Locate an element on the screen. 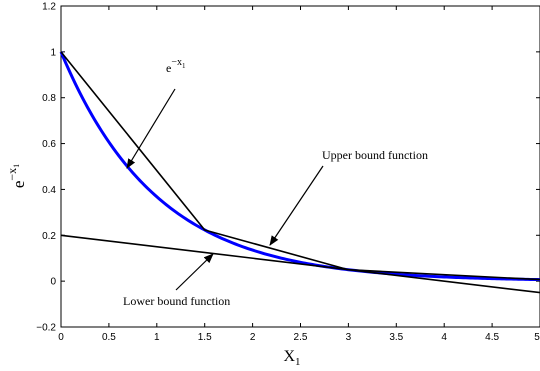  exp-annotation-base: e is located at coordinates (168, 68).